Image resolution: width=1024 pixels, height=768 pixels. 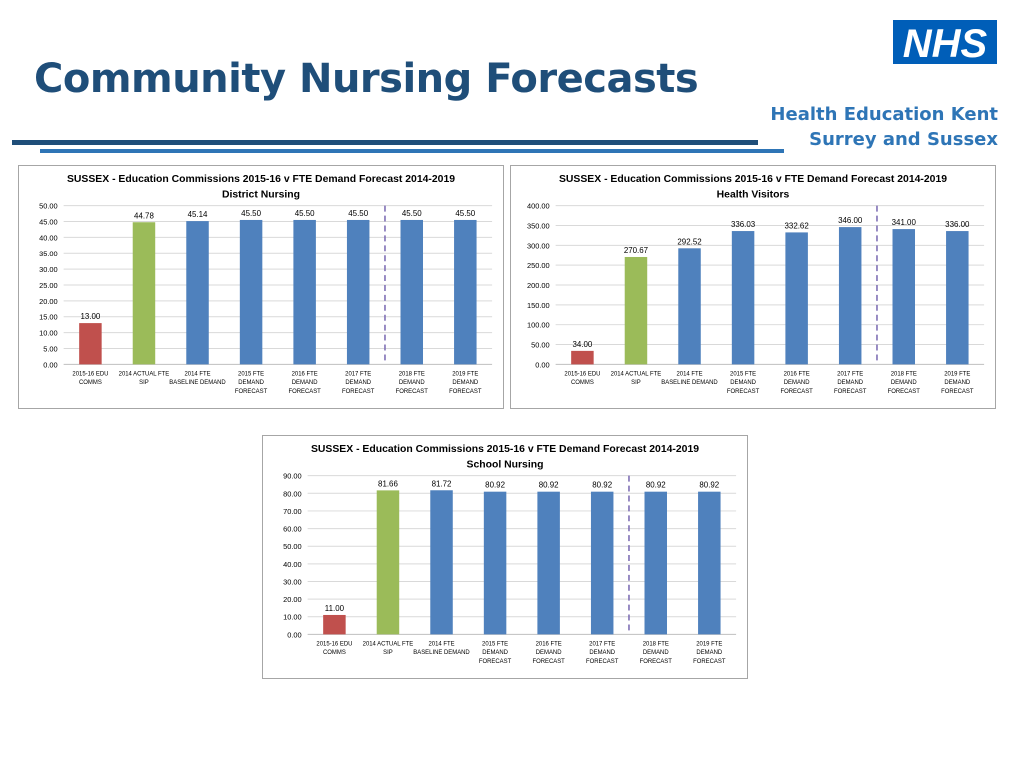 What do you see at coordinates (945, 43) in the screenshot?
I see `nhs-logo-text: NHS` at bounding box center [945, 43].